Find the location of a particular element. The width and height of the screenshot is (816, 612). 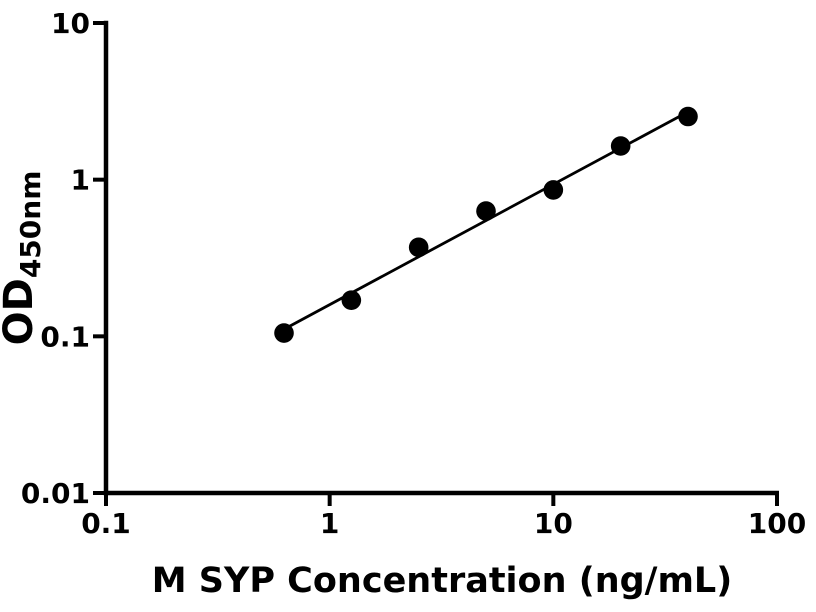

x-tick-label: 0.1 is located at coordinates (106, 523).